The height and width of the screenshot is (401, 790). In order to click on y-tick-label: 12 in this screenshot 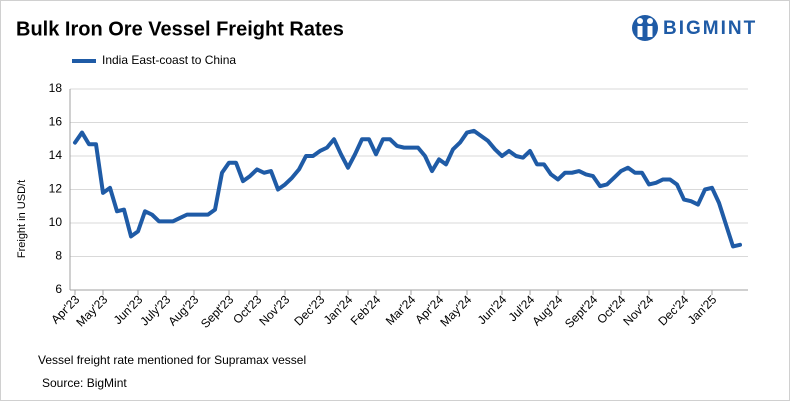, I will do `click(56, 189)`.